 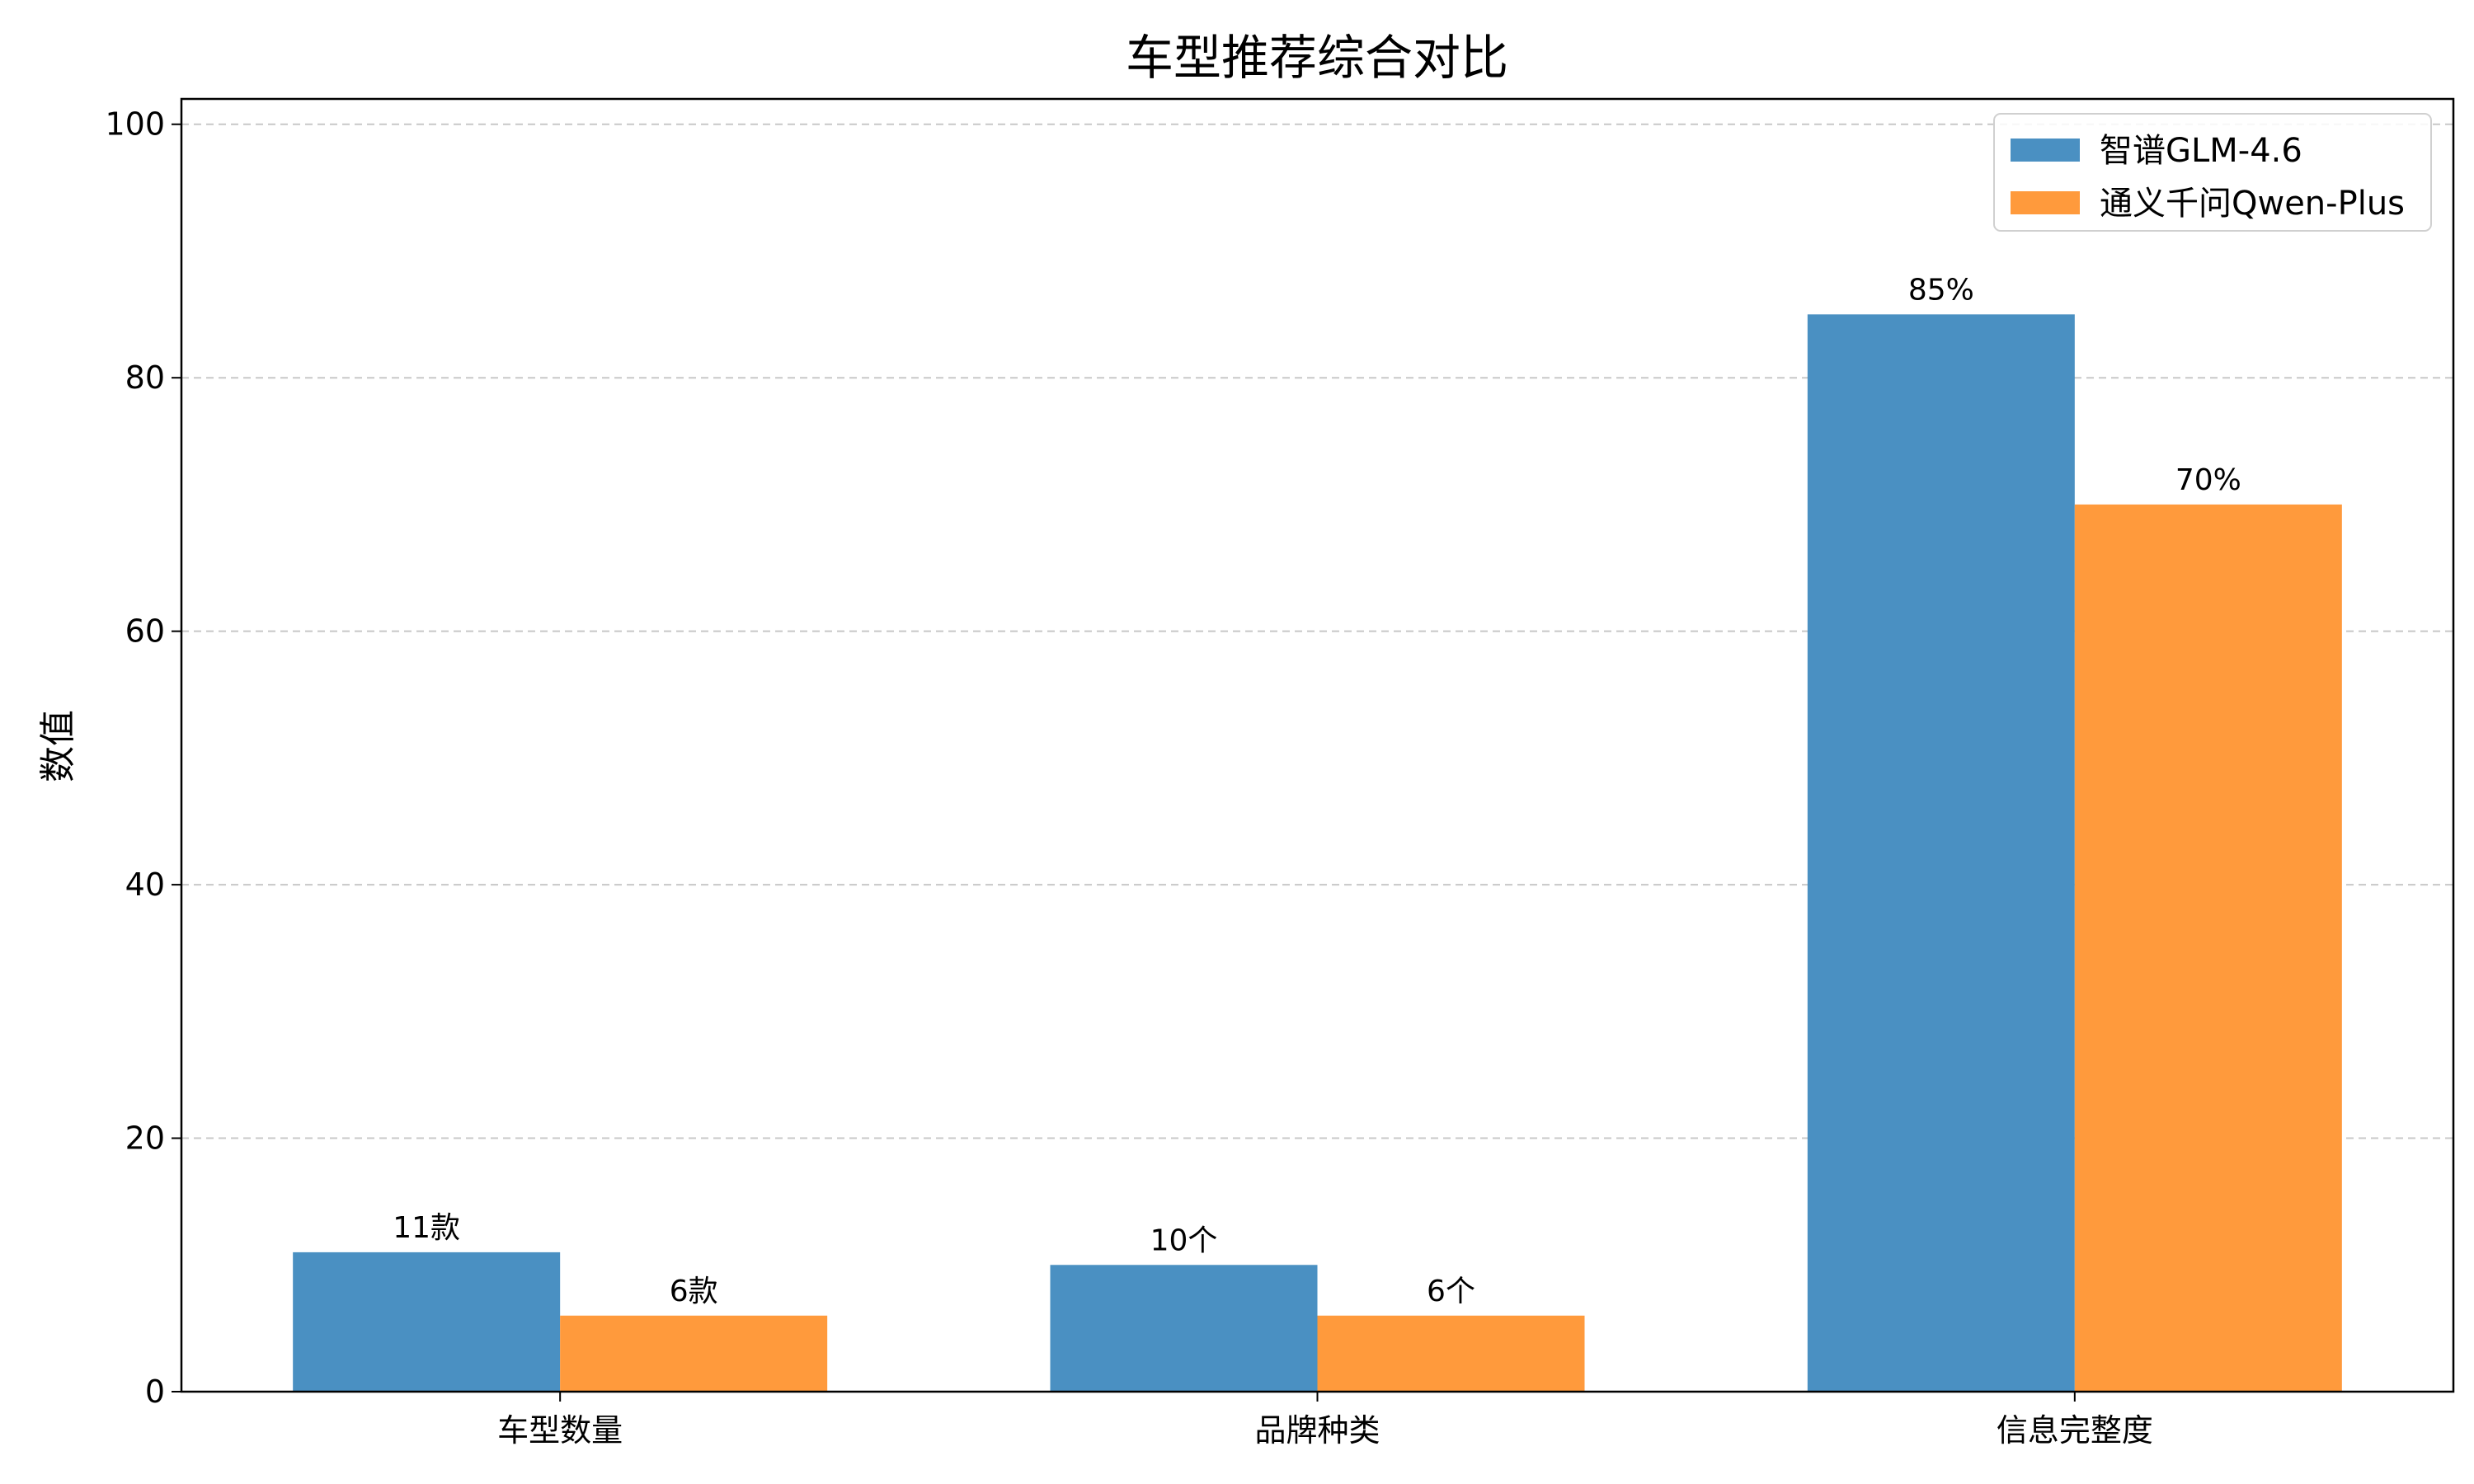 What do you see at coordinates (1184, 1240) in the screenshot?
I see `bar-value-label: 10个` at bounding box center [1184, 1240].